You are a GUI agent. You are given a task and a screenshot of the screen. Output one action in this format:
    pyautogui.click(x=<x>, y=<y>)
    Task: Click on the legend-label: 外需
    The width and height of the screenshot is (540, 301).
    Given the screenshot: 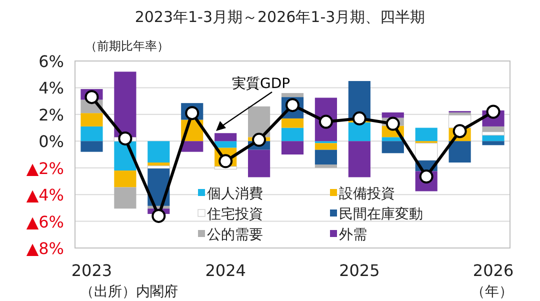 What is the action you would take?
    pyautogui.click(x=353, y=235)
    